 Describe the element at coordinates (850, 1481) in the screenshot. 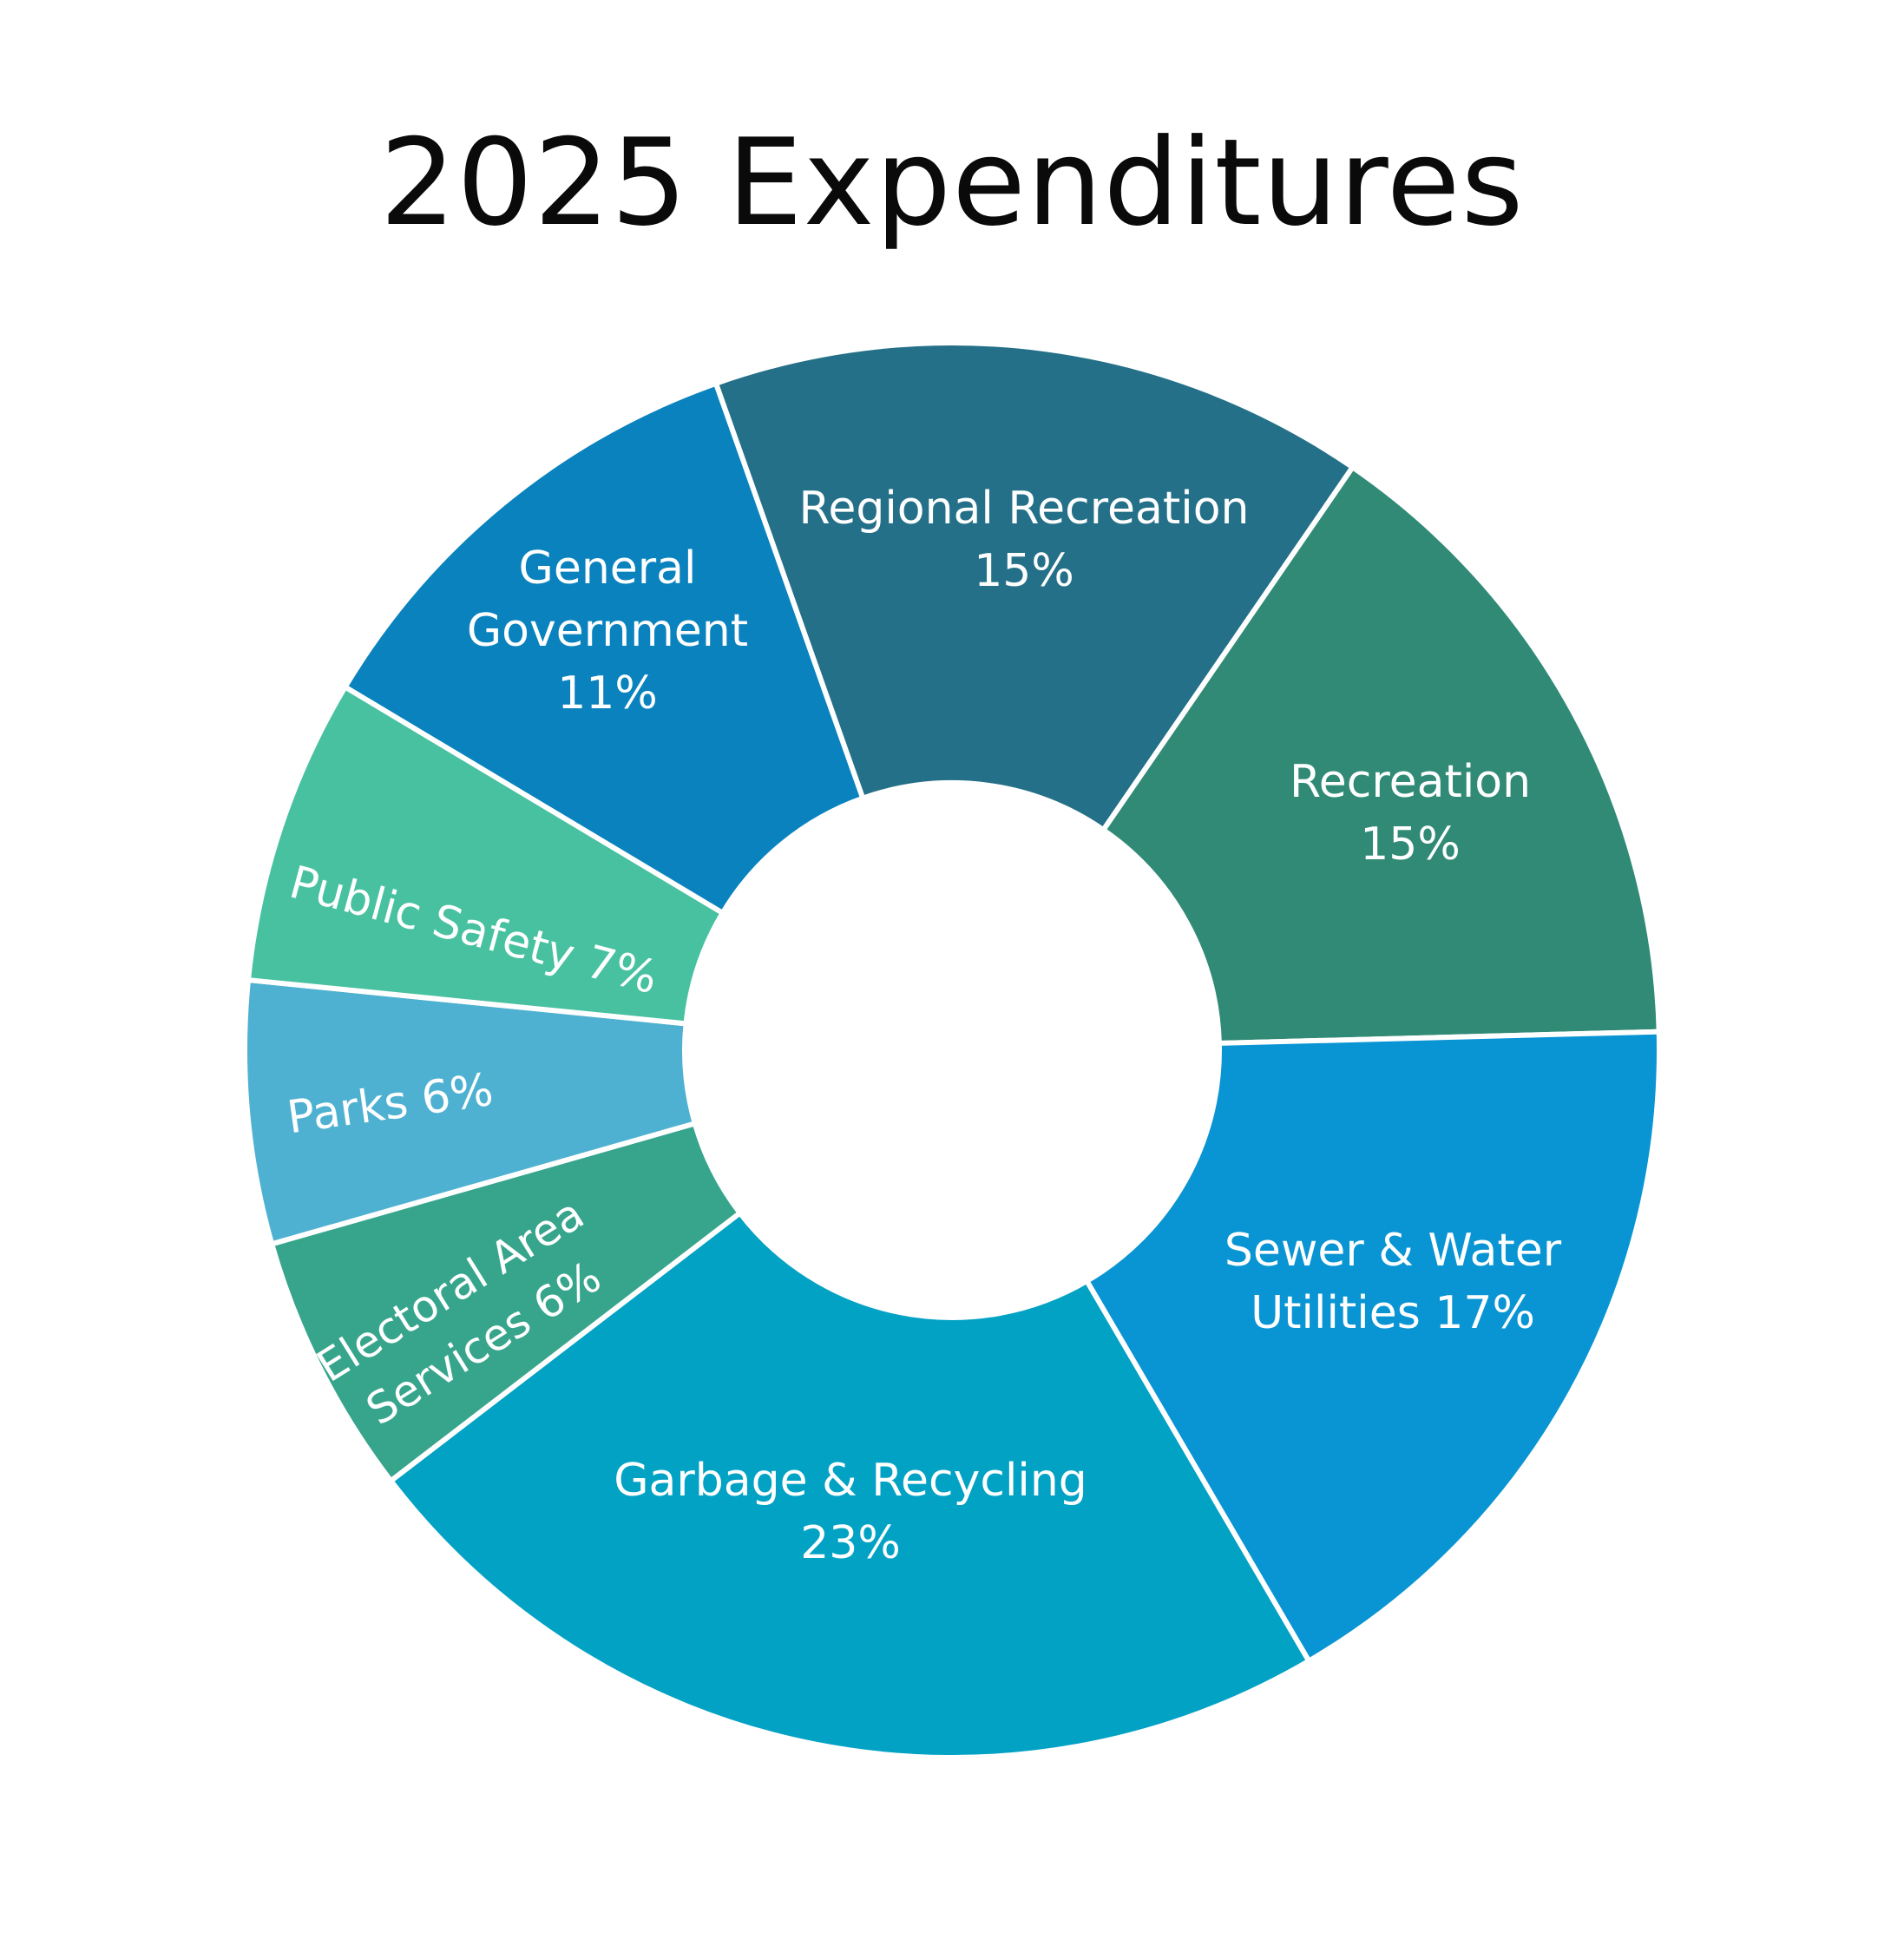

I see `slice-label-line: Garbage & Recycling` at that location.